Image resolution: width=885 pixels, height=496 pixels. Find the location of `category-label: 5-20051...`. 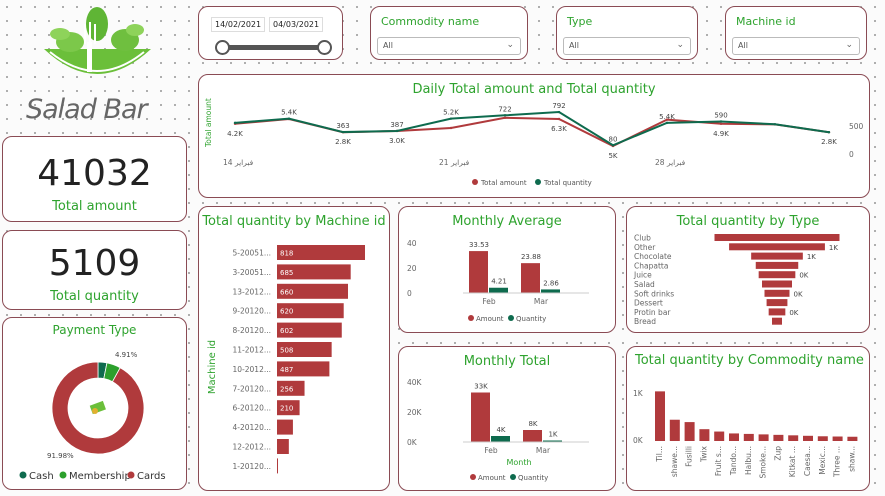

category-label: 5-20051... is located at coordinates (252, 253).